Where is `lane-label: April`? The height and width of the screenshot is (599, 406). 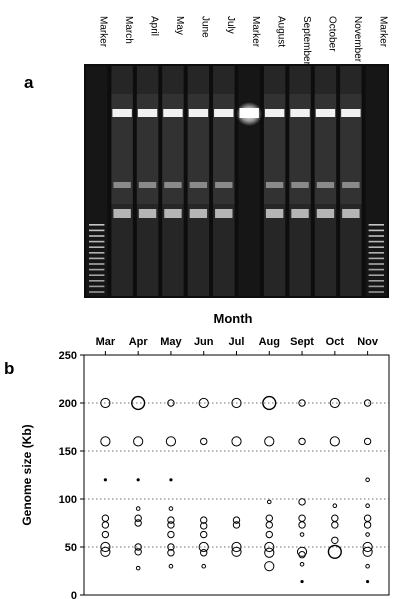 lane-label: April is located at coordinates (154, 26).